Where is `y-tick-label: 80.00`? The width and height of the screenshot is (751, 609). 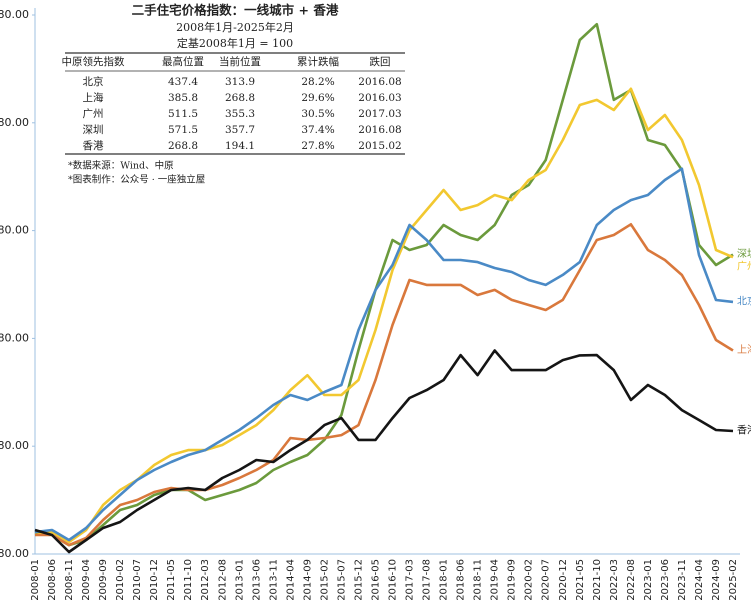 y-tick-label: 80.00 is located at coordinates (14, 553).